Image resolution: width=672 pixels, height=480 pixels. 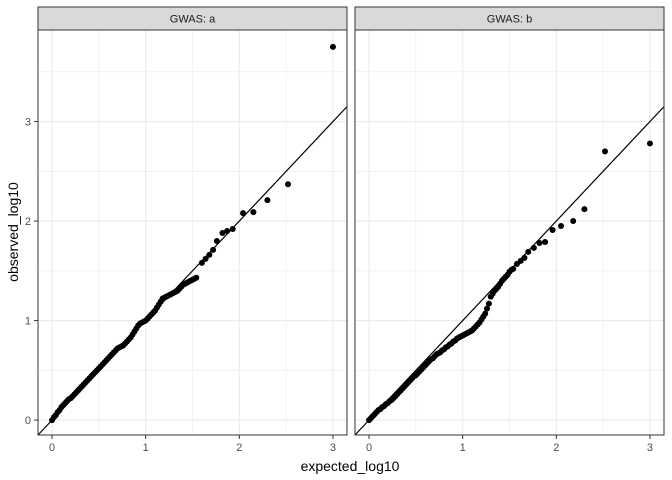 What do you see at coordinates (28, 123) in the screenshot?
I see `y-tick-label: 3` at bounding box center [28, 123].